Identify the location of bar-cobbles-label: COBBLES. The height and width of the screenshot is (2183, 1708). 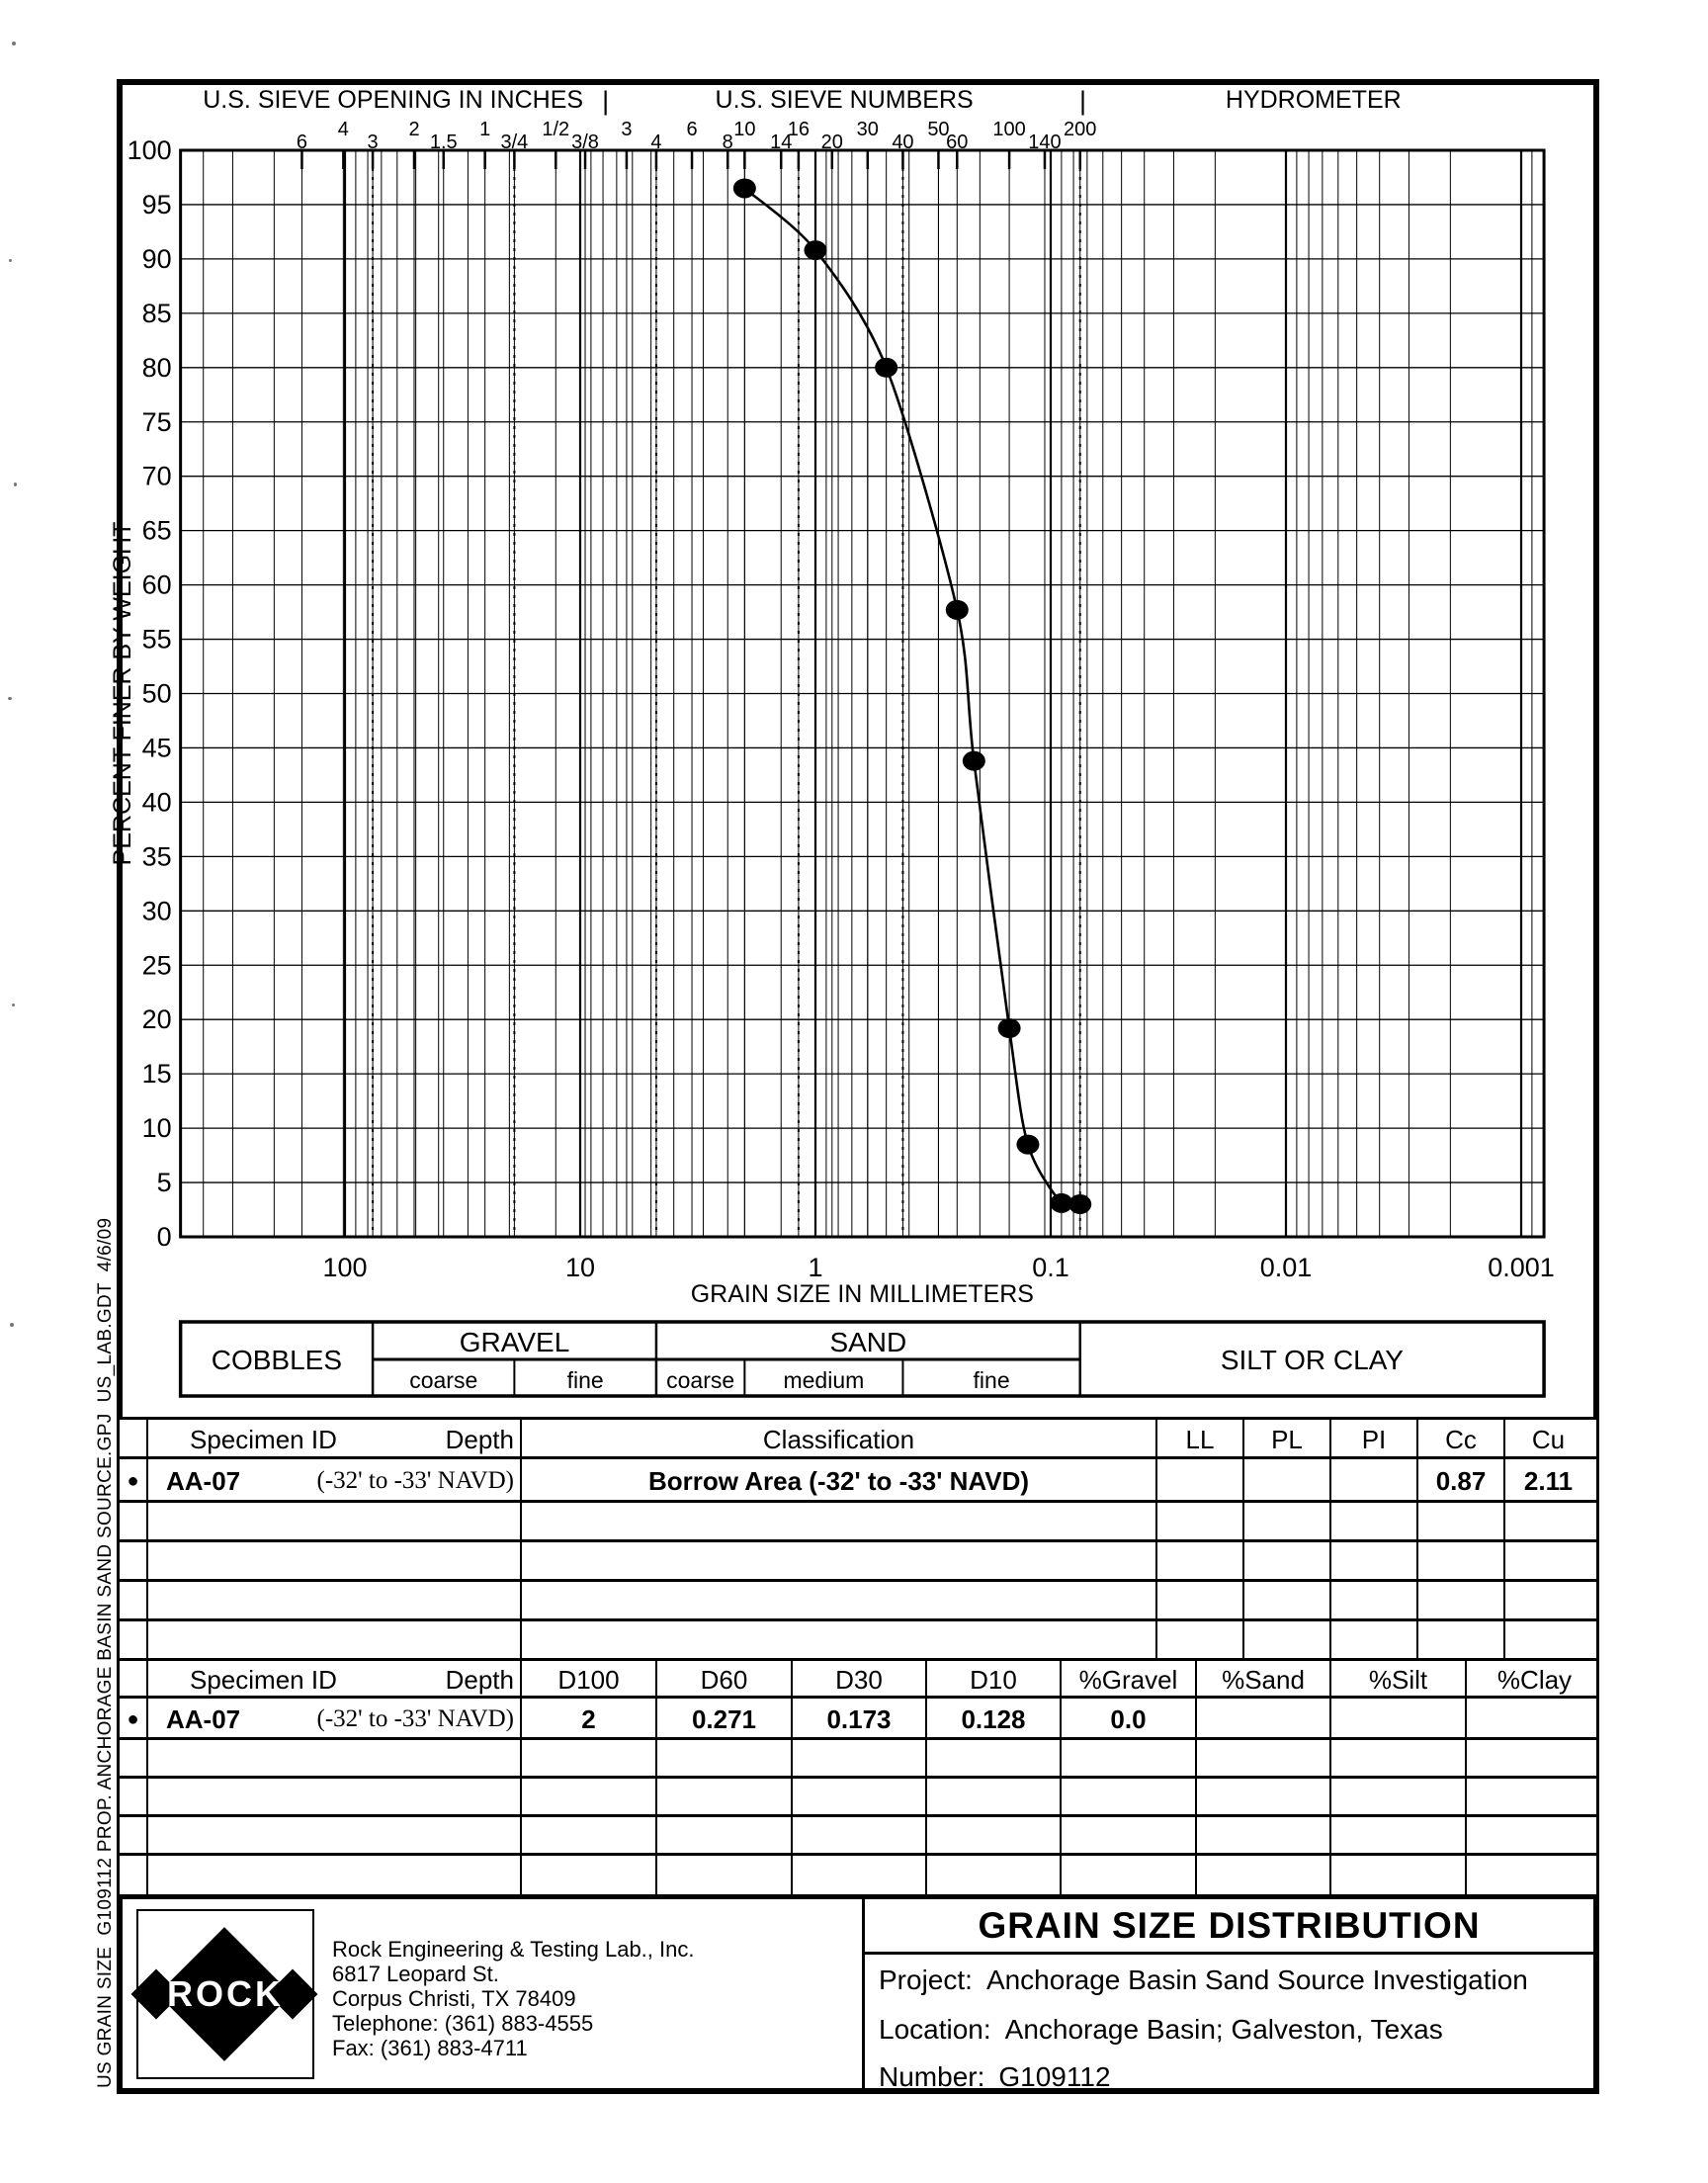
(277, 1360).